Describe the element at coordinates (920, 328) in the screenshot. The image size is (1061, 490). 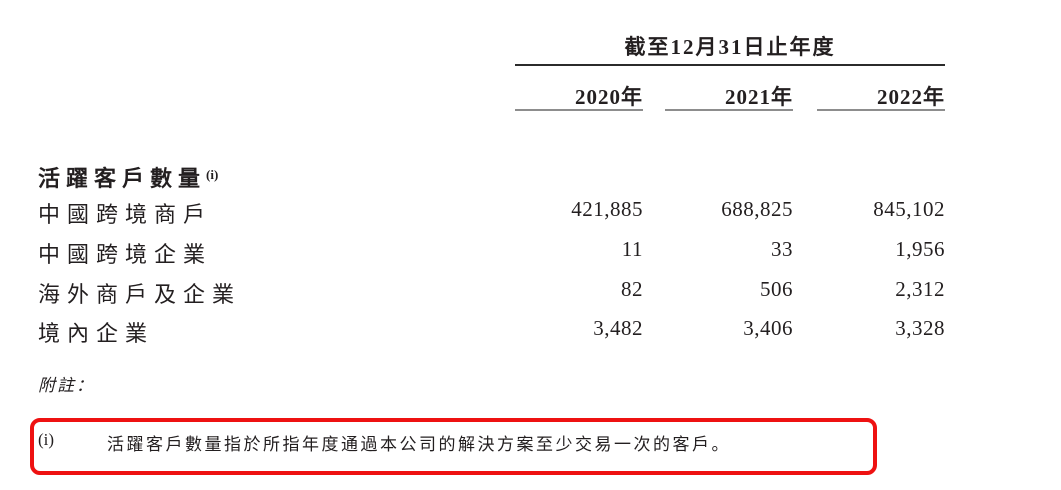
I see `cell-value: 3,328` at that location.